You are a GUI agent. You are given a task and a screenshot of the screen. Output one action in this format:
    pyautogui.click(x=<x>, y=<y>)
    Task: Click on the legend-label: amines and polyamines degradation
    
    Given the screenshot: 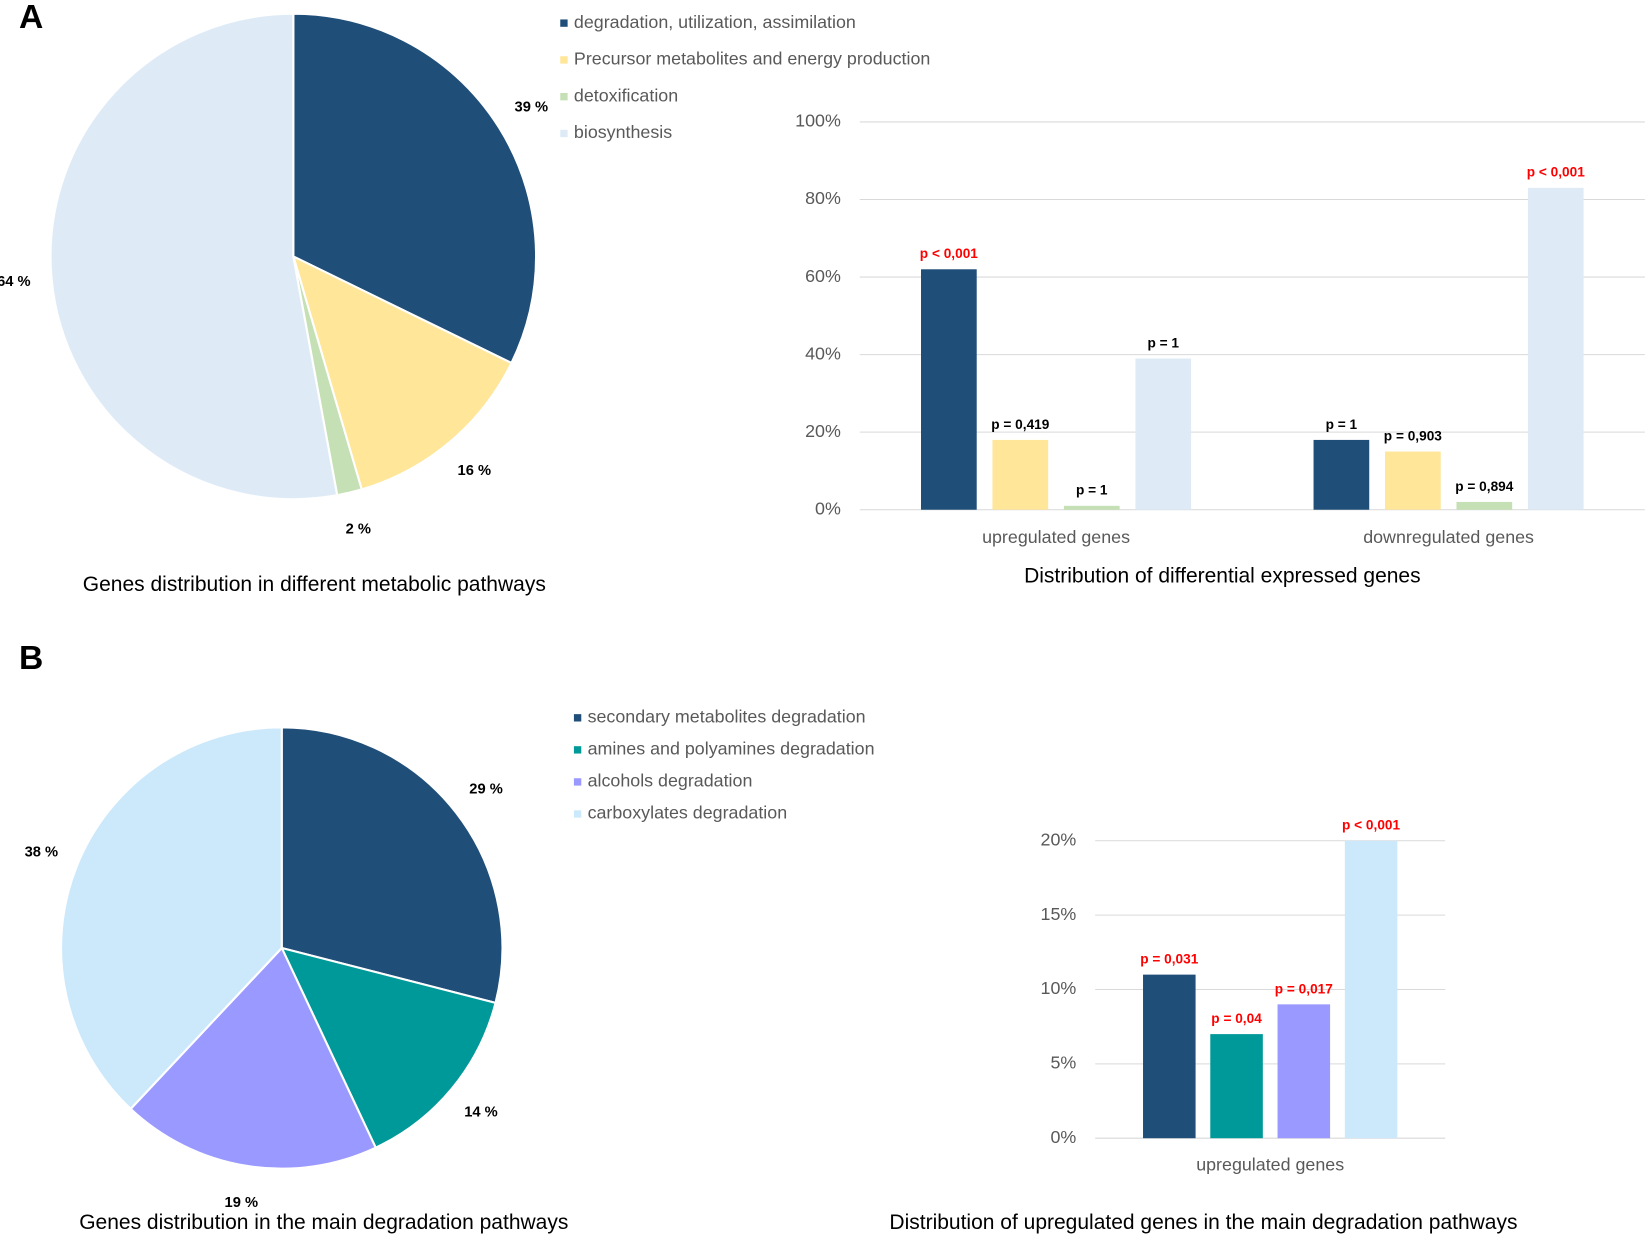 What is the action you would take?
    pyautogui.click(x=731, y=749)
    